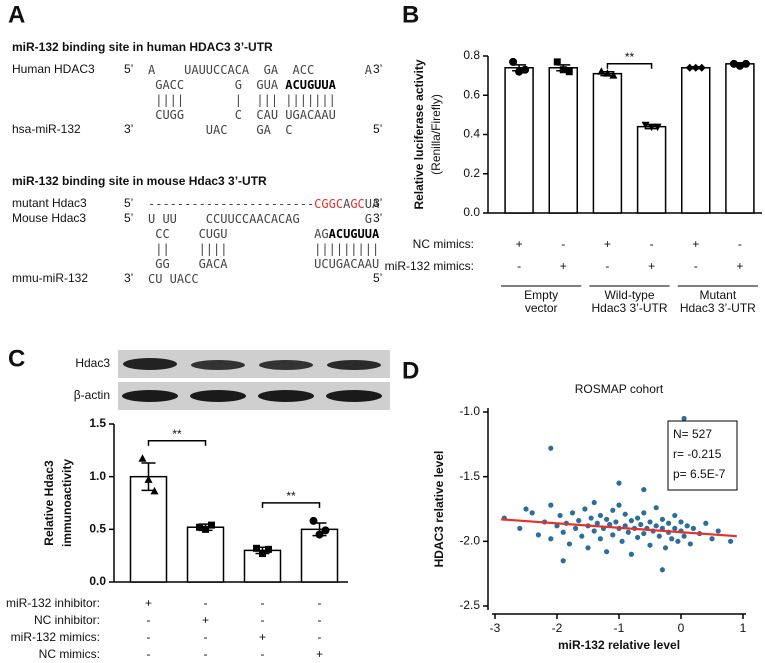 This screenshot has height=663, width=765. I want to click on sequence-segment: UA, so click(372, 204).